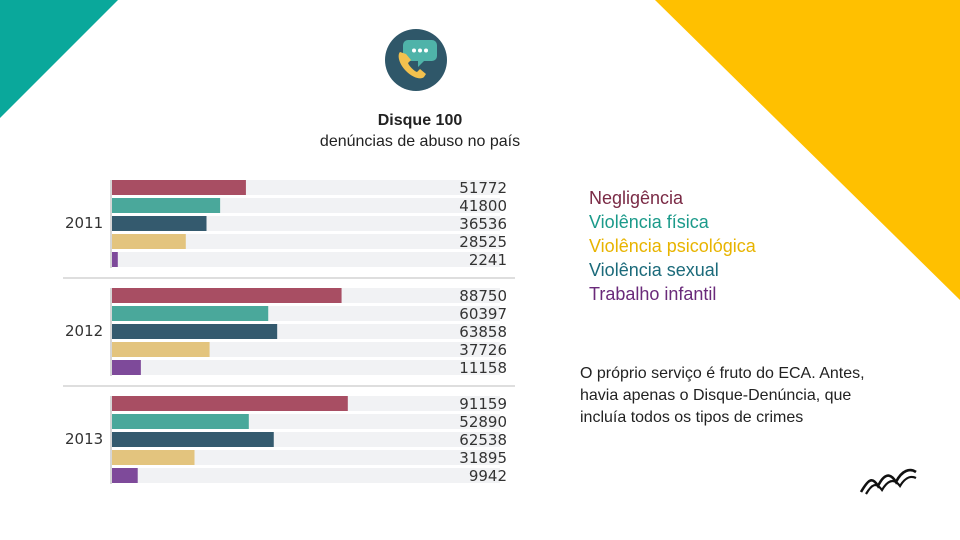 The width and height of the screenshot is (960, 540). Describe the element at coordinates (230, 403) in the screenshot. I see `bar-neglig-ncia-2013` at that location.